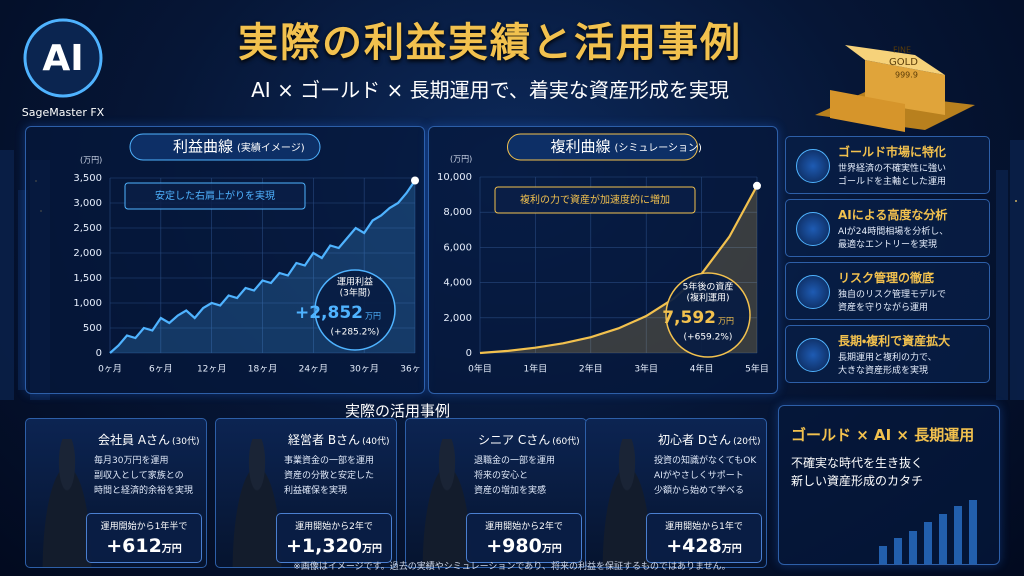 The width and height of the screenshot is (1024, 576). I want to click on y-tick-label: 2,500, so click(87, 228).